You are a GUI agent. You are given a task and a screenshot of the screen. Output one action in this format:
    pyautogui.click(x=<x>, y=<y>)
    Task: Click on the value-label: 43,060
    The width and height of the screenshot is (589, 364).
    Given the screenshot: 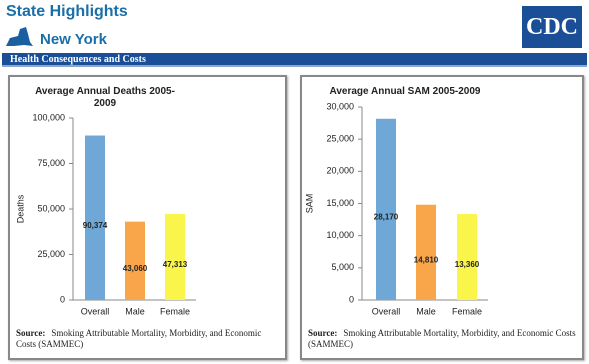 What is the action you would take?
    pyautogui.click(x=135, y=268)
    